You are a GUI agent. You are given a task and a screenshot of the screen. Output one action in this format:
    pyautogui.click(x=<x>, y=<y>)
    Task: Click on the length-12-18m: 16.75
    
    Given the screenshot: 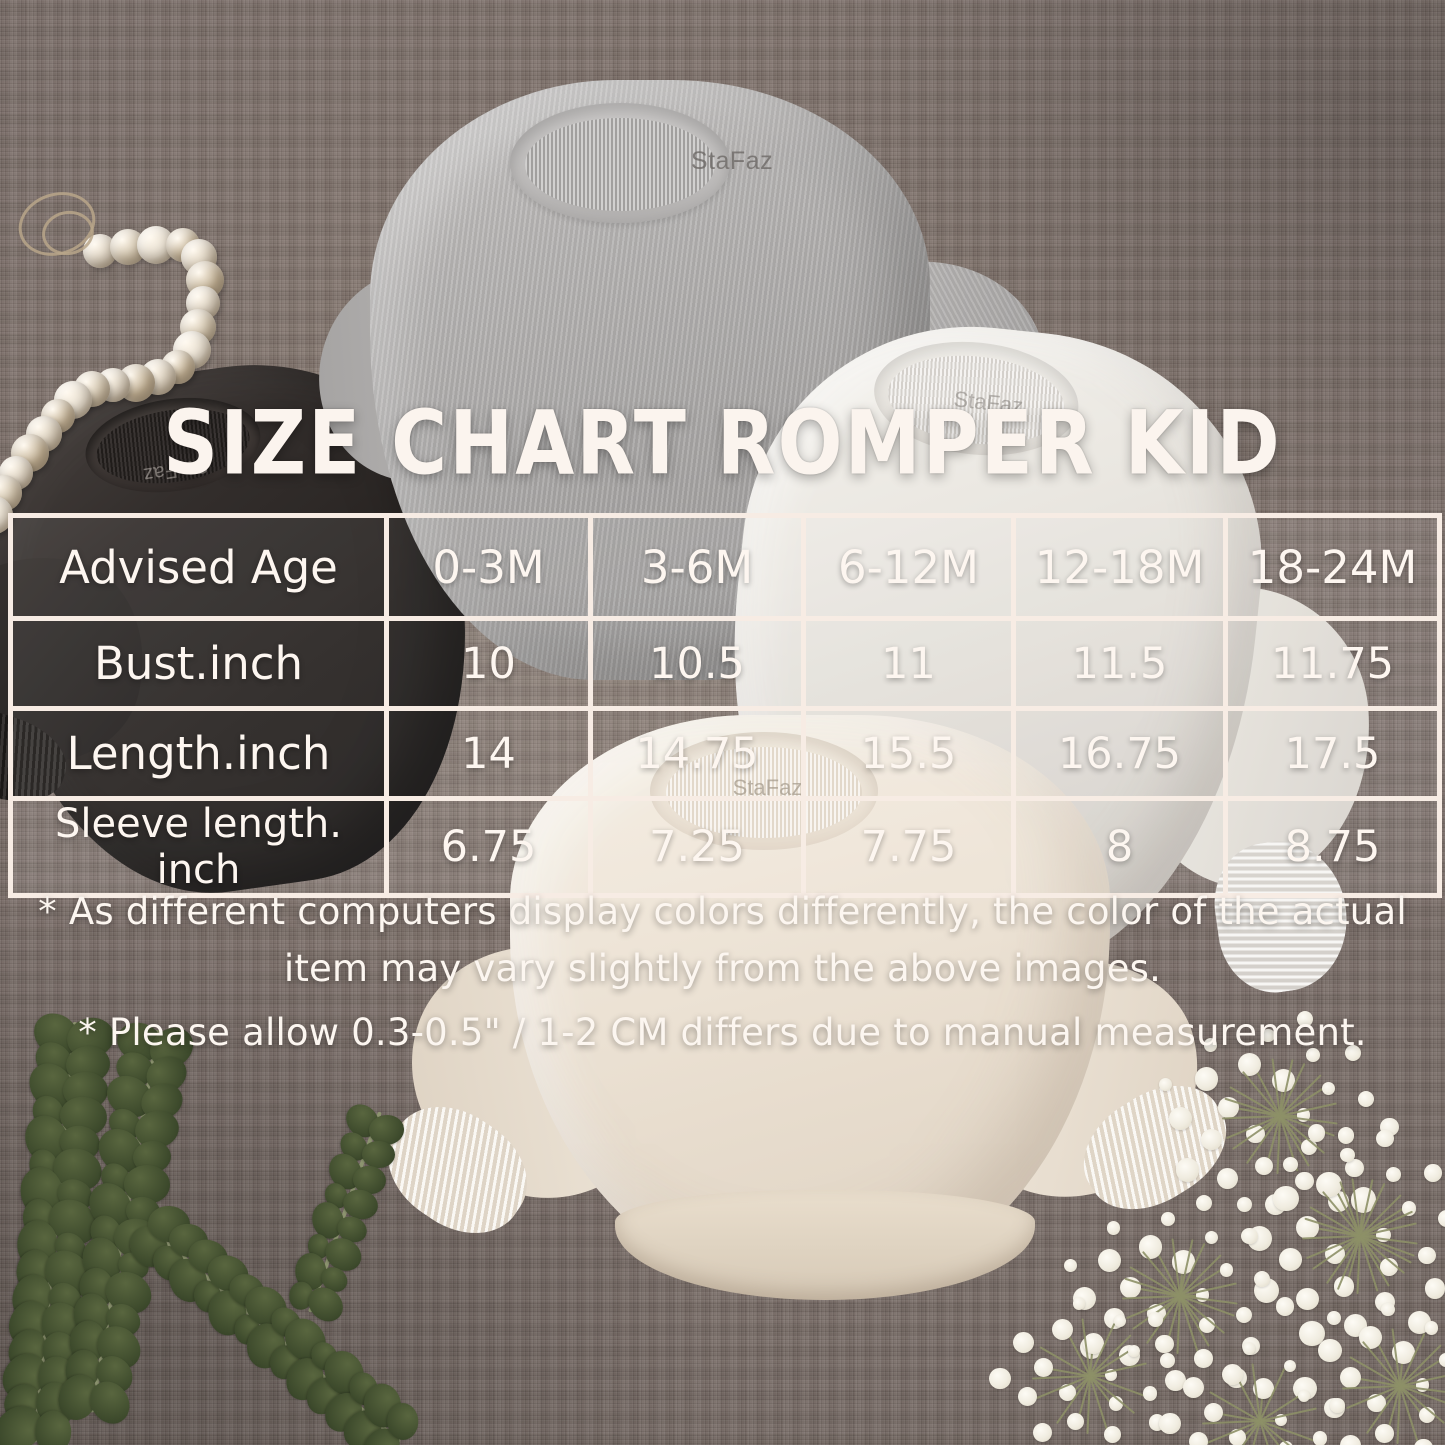 What is the action you would take?
    pyautogui.click(x=1119, y=753)
    